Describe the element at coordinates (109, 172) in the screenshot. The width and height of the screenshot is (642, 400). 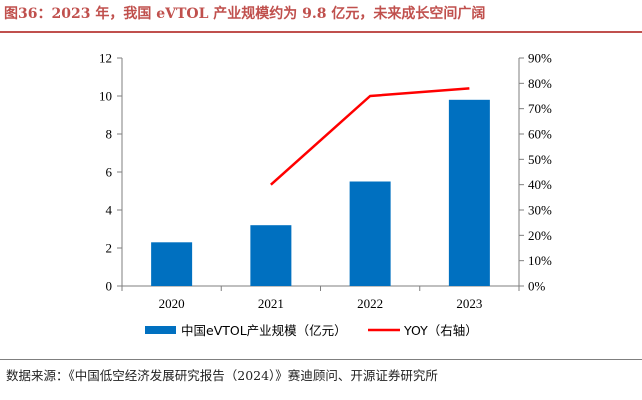
I see `y-left-tick-label: 6` at that location.